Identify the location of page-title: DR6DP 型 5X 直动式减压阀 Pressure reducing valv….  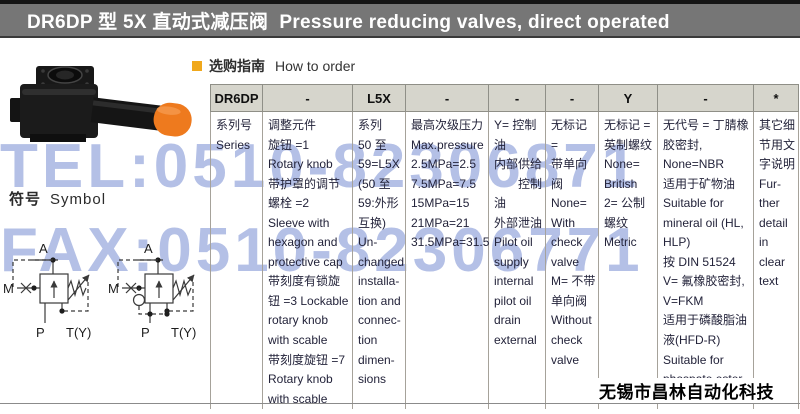
(348, 22).